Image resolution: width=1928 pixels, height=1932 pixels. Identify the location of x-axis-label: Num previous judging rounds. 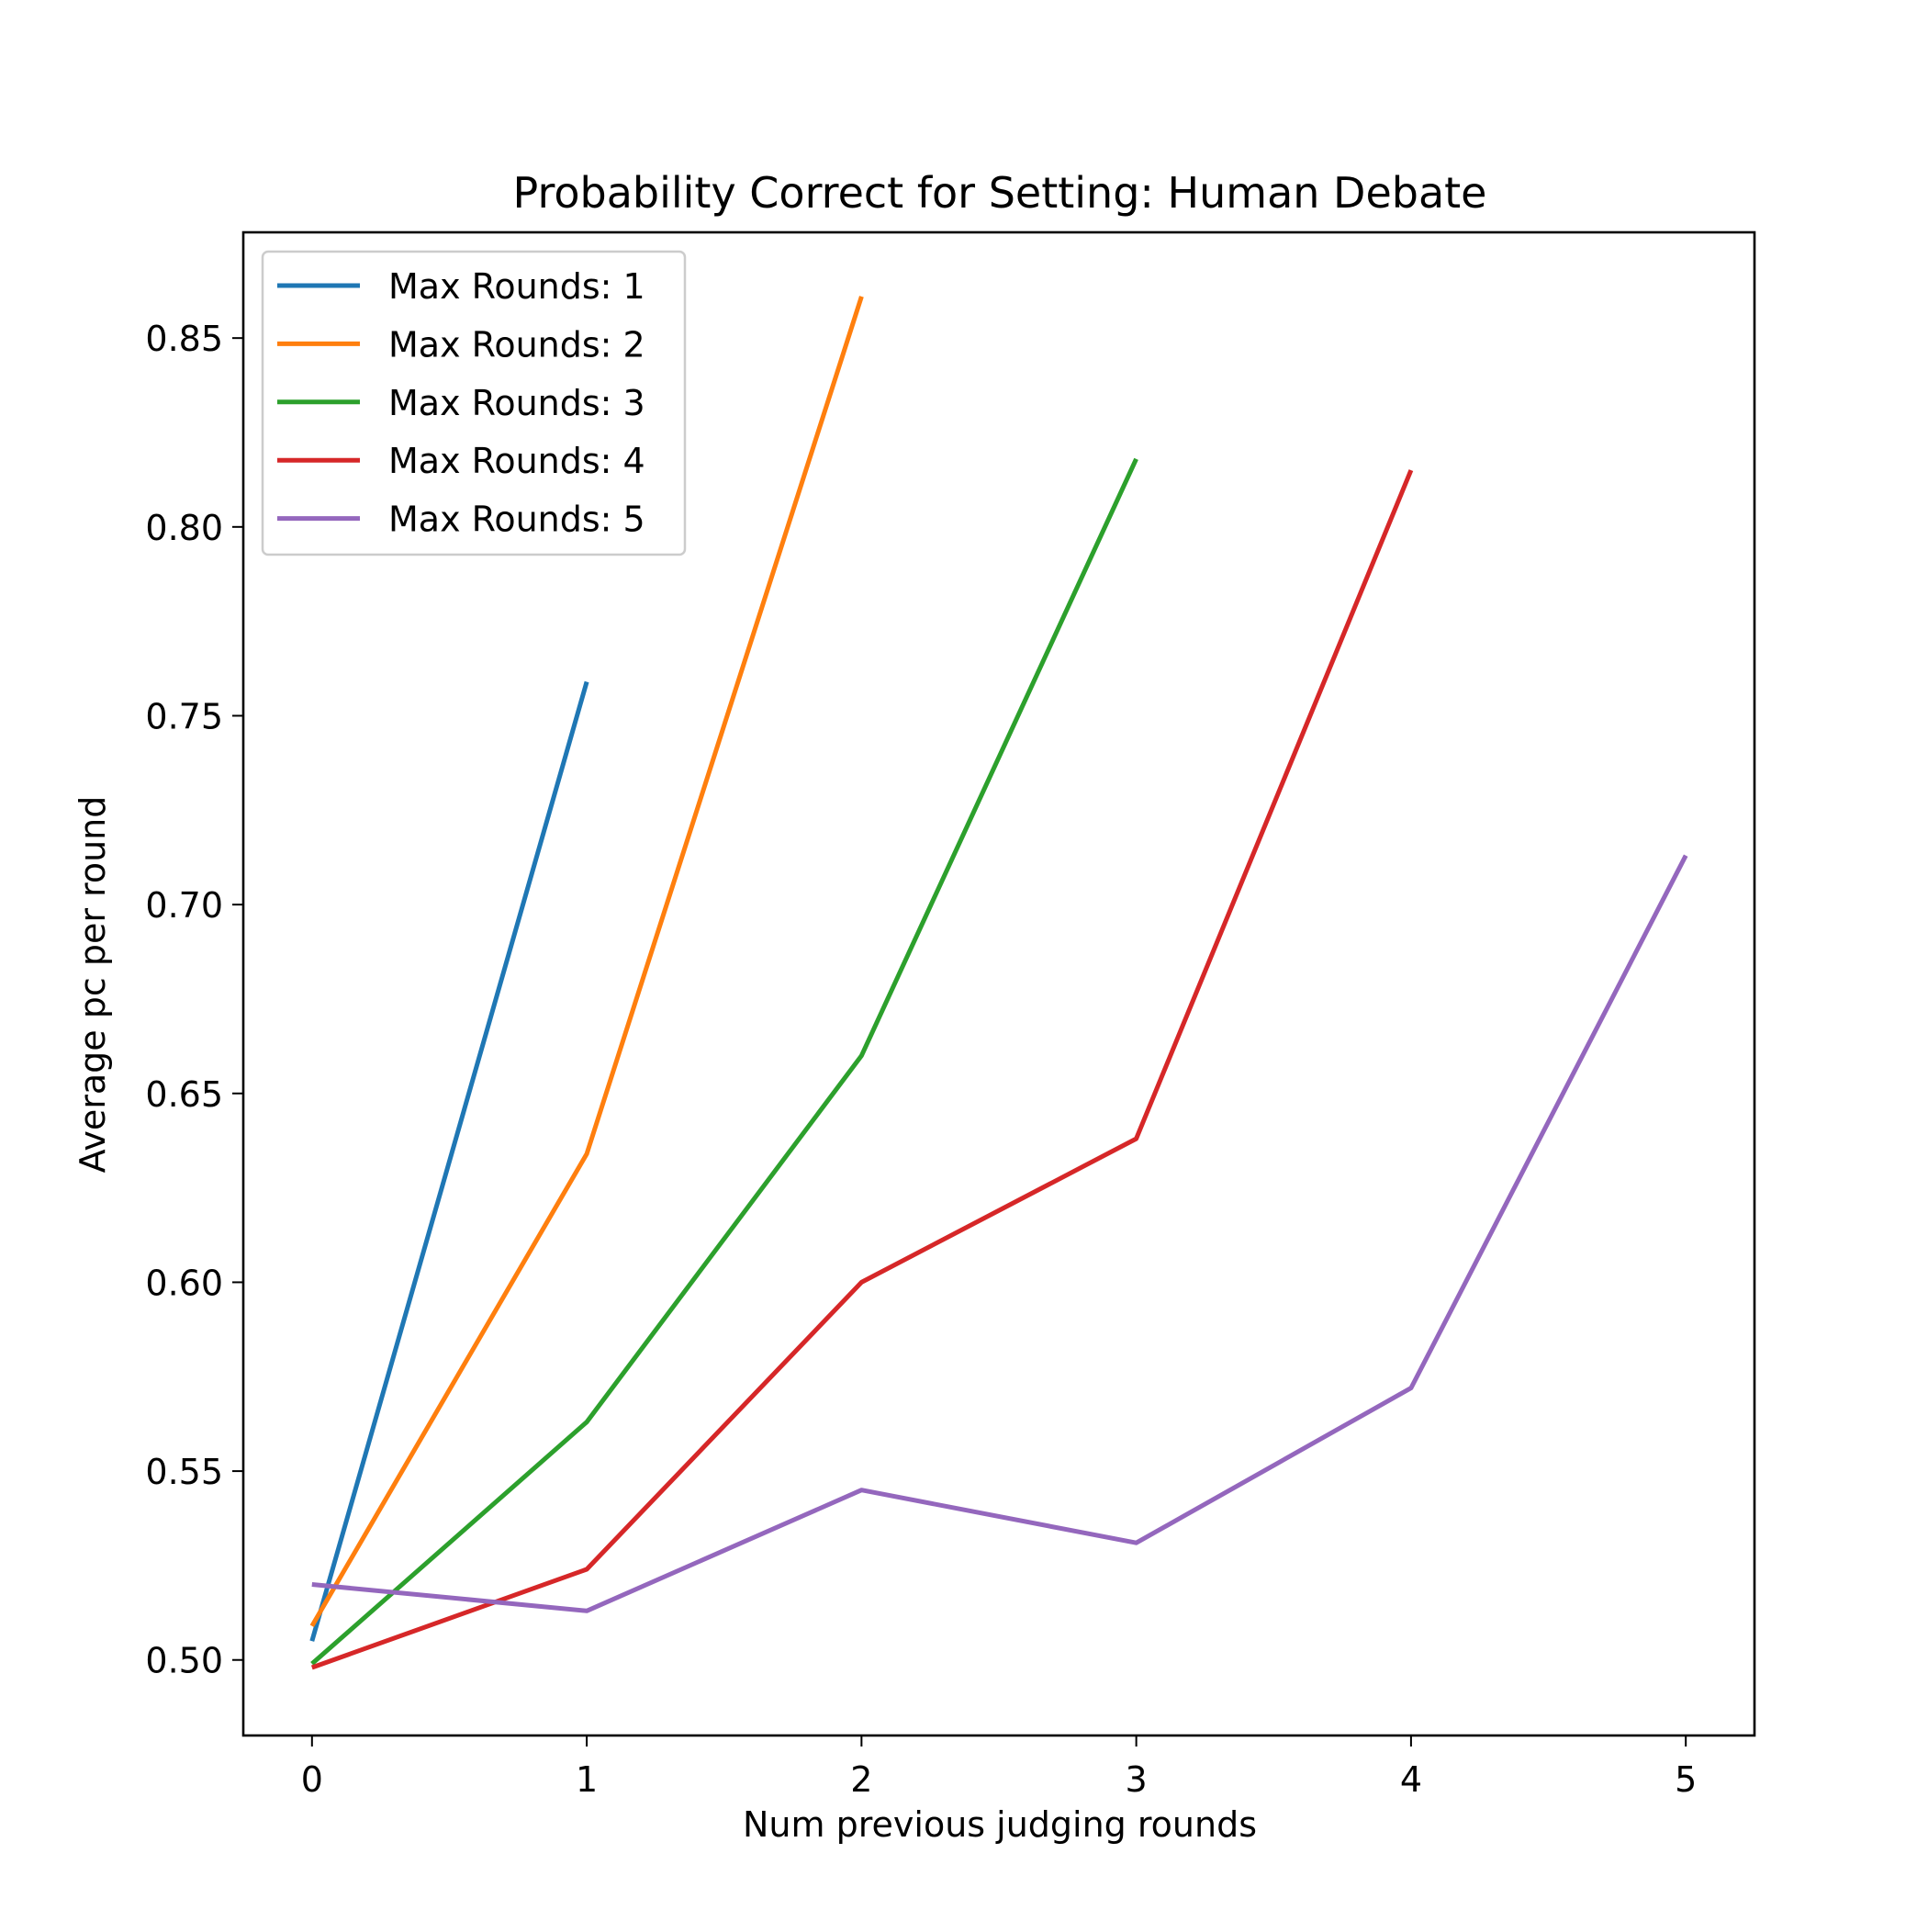
(1000, 1824).